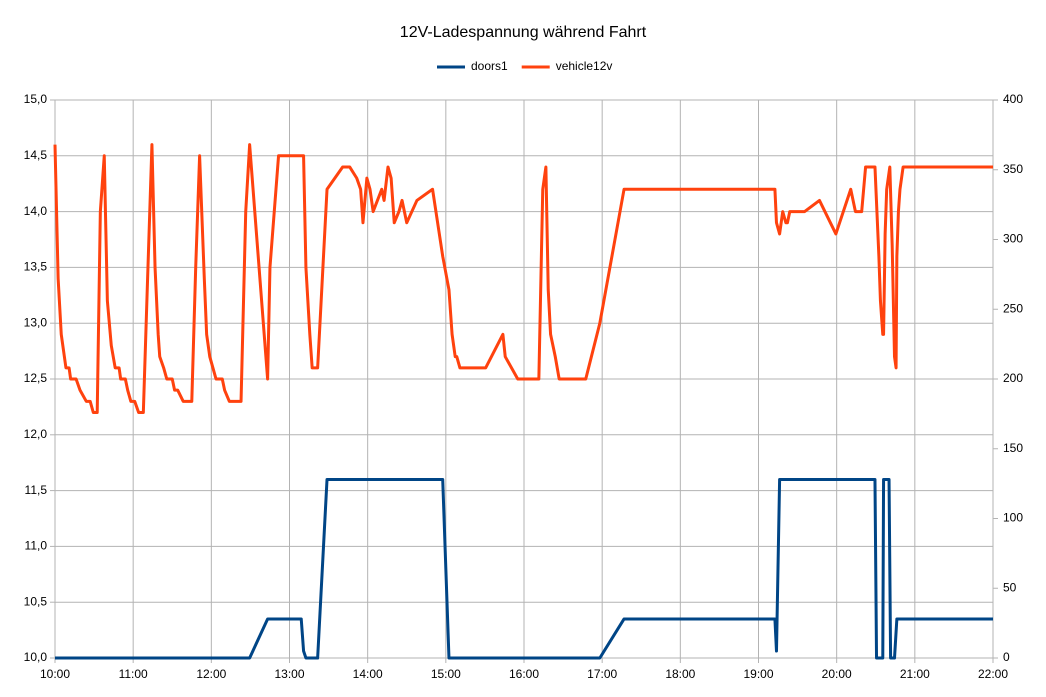  What do you see at coordinates (36, 267) in the screenshot?
I see `y-tick-label: 13,5` at bounding box center [36, 267].